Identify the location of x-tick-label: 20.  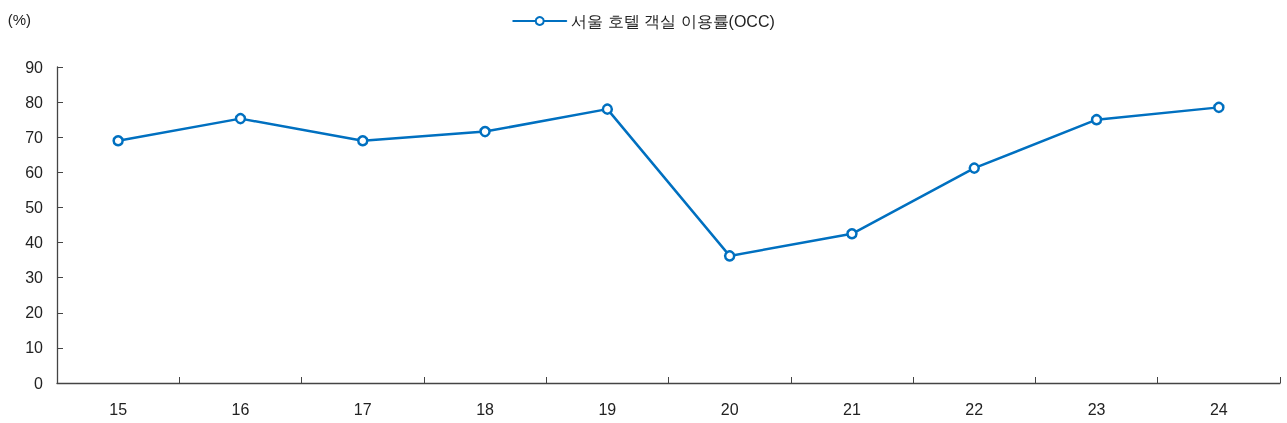
(729, 409).